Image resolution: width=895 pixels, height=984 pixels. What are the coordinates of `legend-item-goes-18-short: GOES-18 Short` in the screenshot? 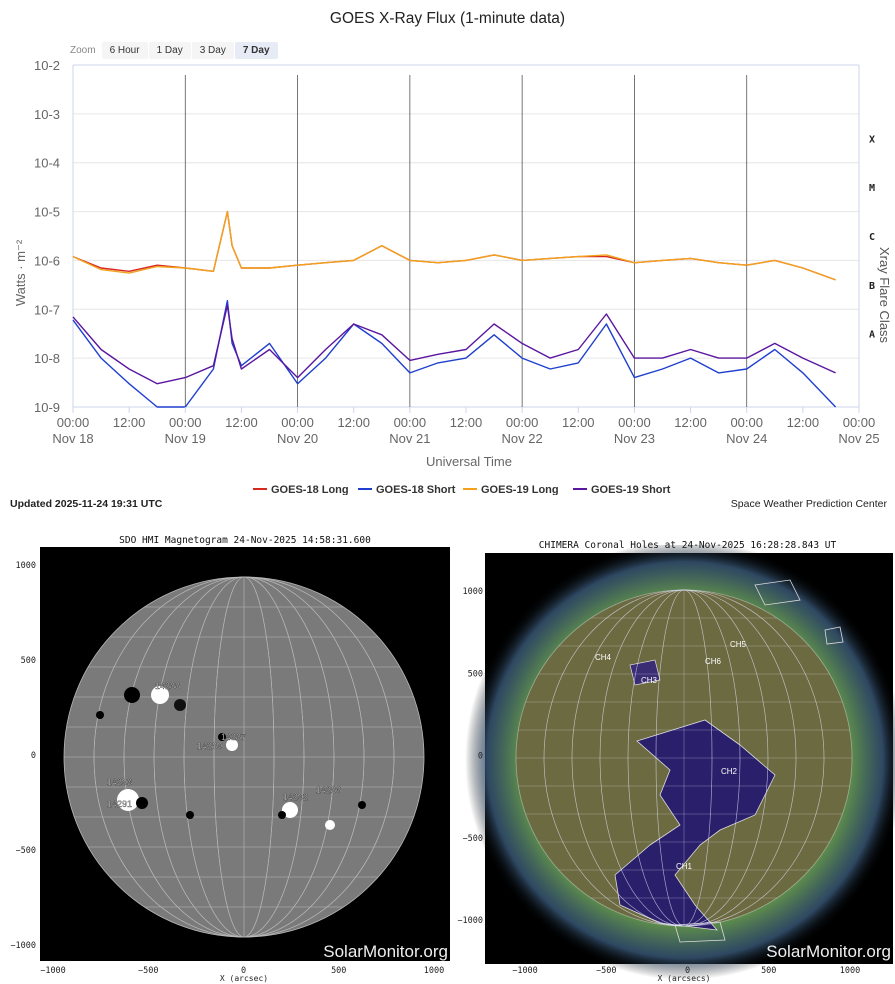 It's located at (407, 489).